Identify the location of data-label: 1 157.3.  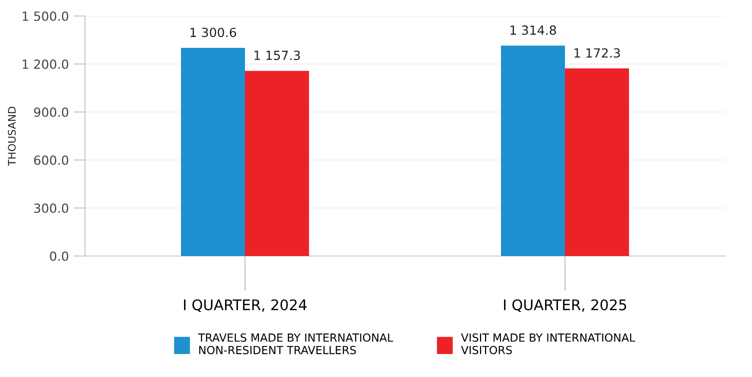
(277, 55).